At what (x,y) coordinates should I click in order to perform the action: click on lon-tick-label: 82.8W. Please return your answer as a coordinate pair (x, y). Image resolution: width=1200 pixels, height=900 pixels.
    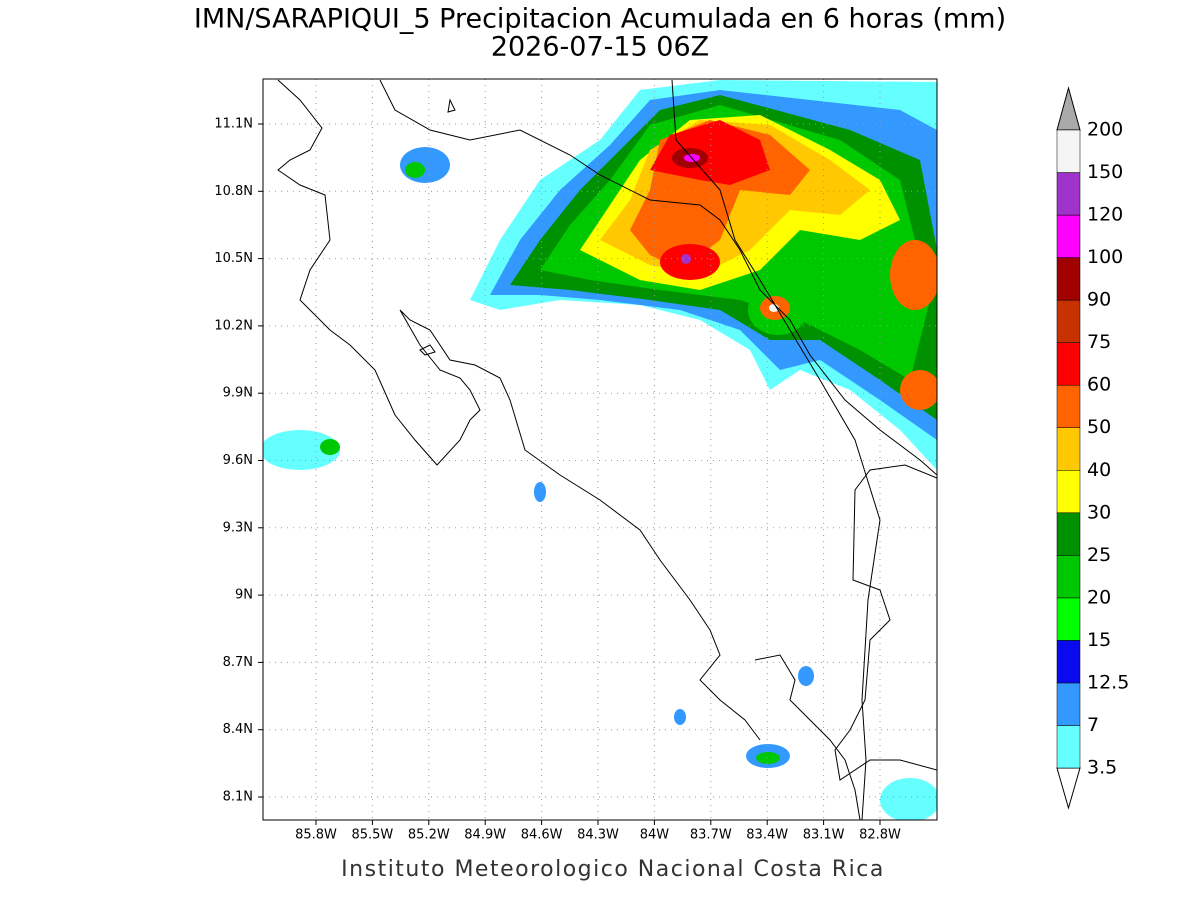
    Looking at the image, I should click on (880, 835).